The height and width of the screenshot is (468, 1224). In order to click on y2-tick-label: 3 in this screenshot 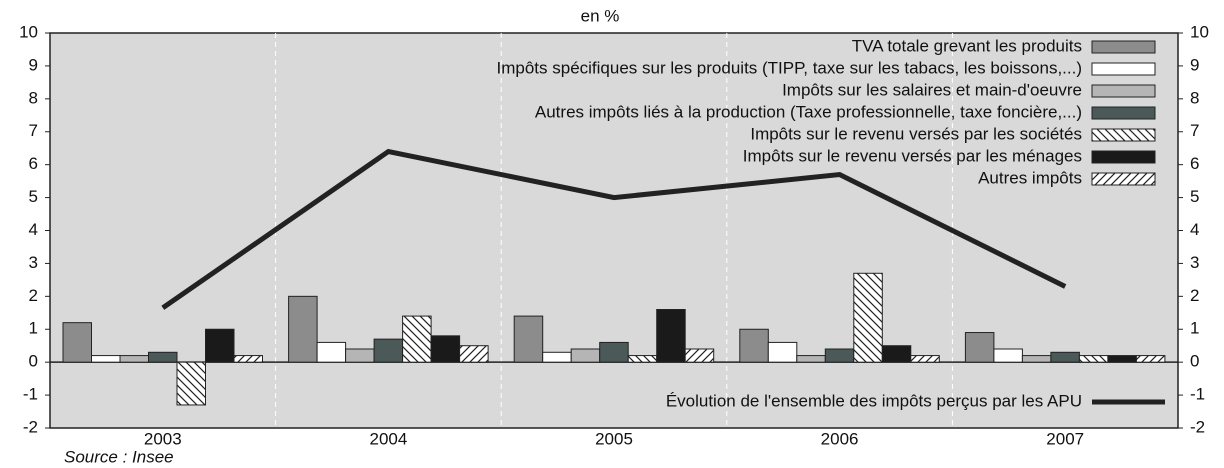, I will do `click(1194, 262)`.